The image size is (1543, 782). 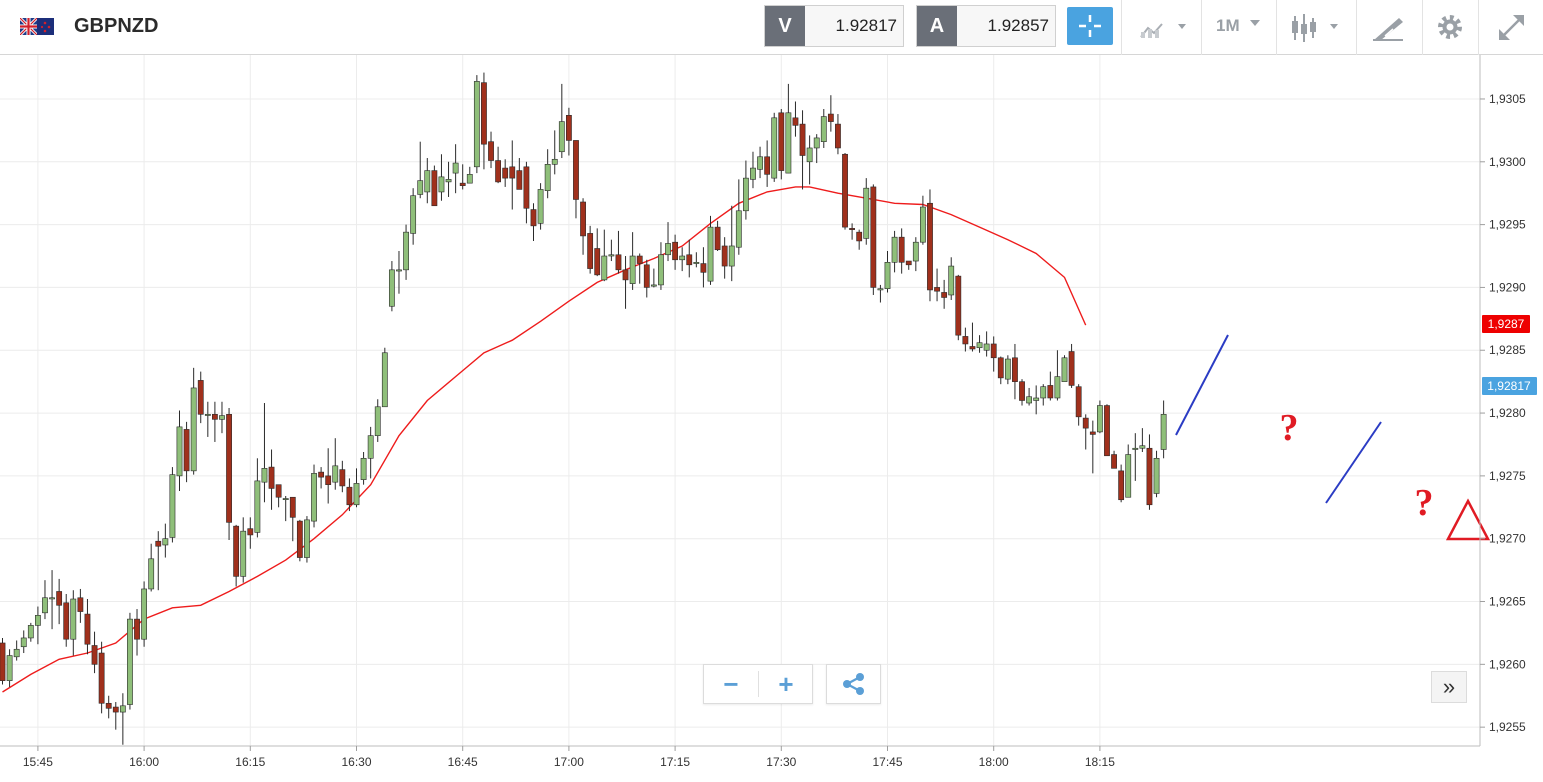 What do you see at coordinates (1468, 519) in the screenshot?
I see `triangle-marker` at bounding box center [1468, 519].